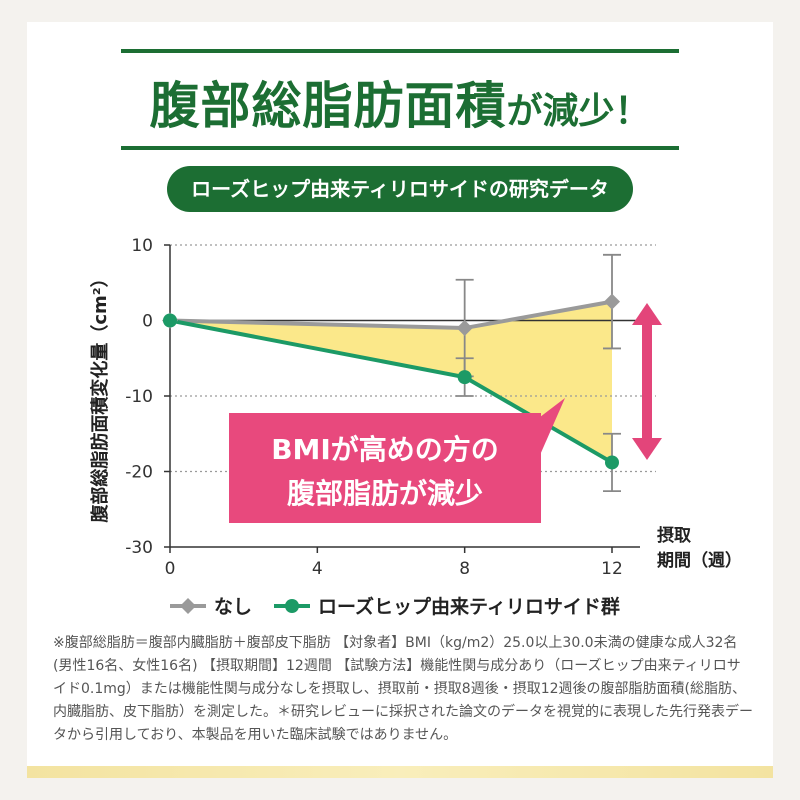 The image size is (800, 800). I want to click on headline-main: 腹部総脂肪面積, so click(328, 106).